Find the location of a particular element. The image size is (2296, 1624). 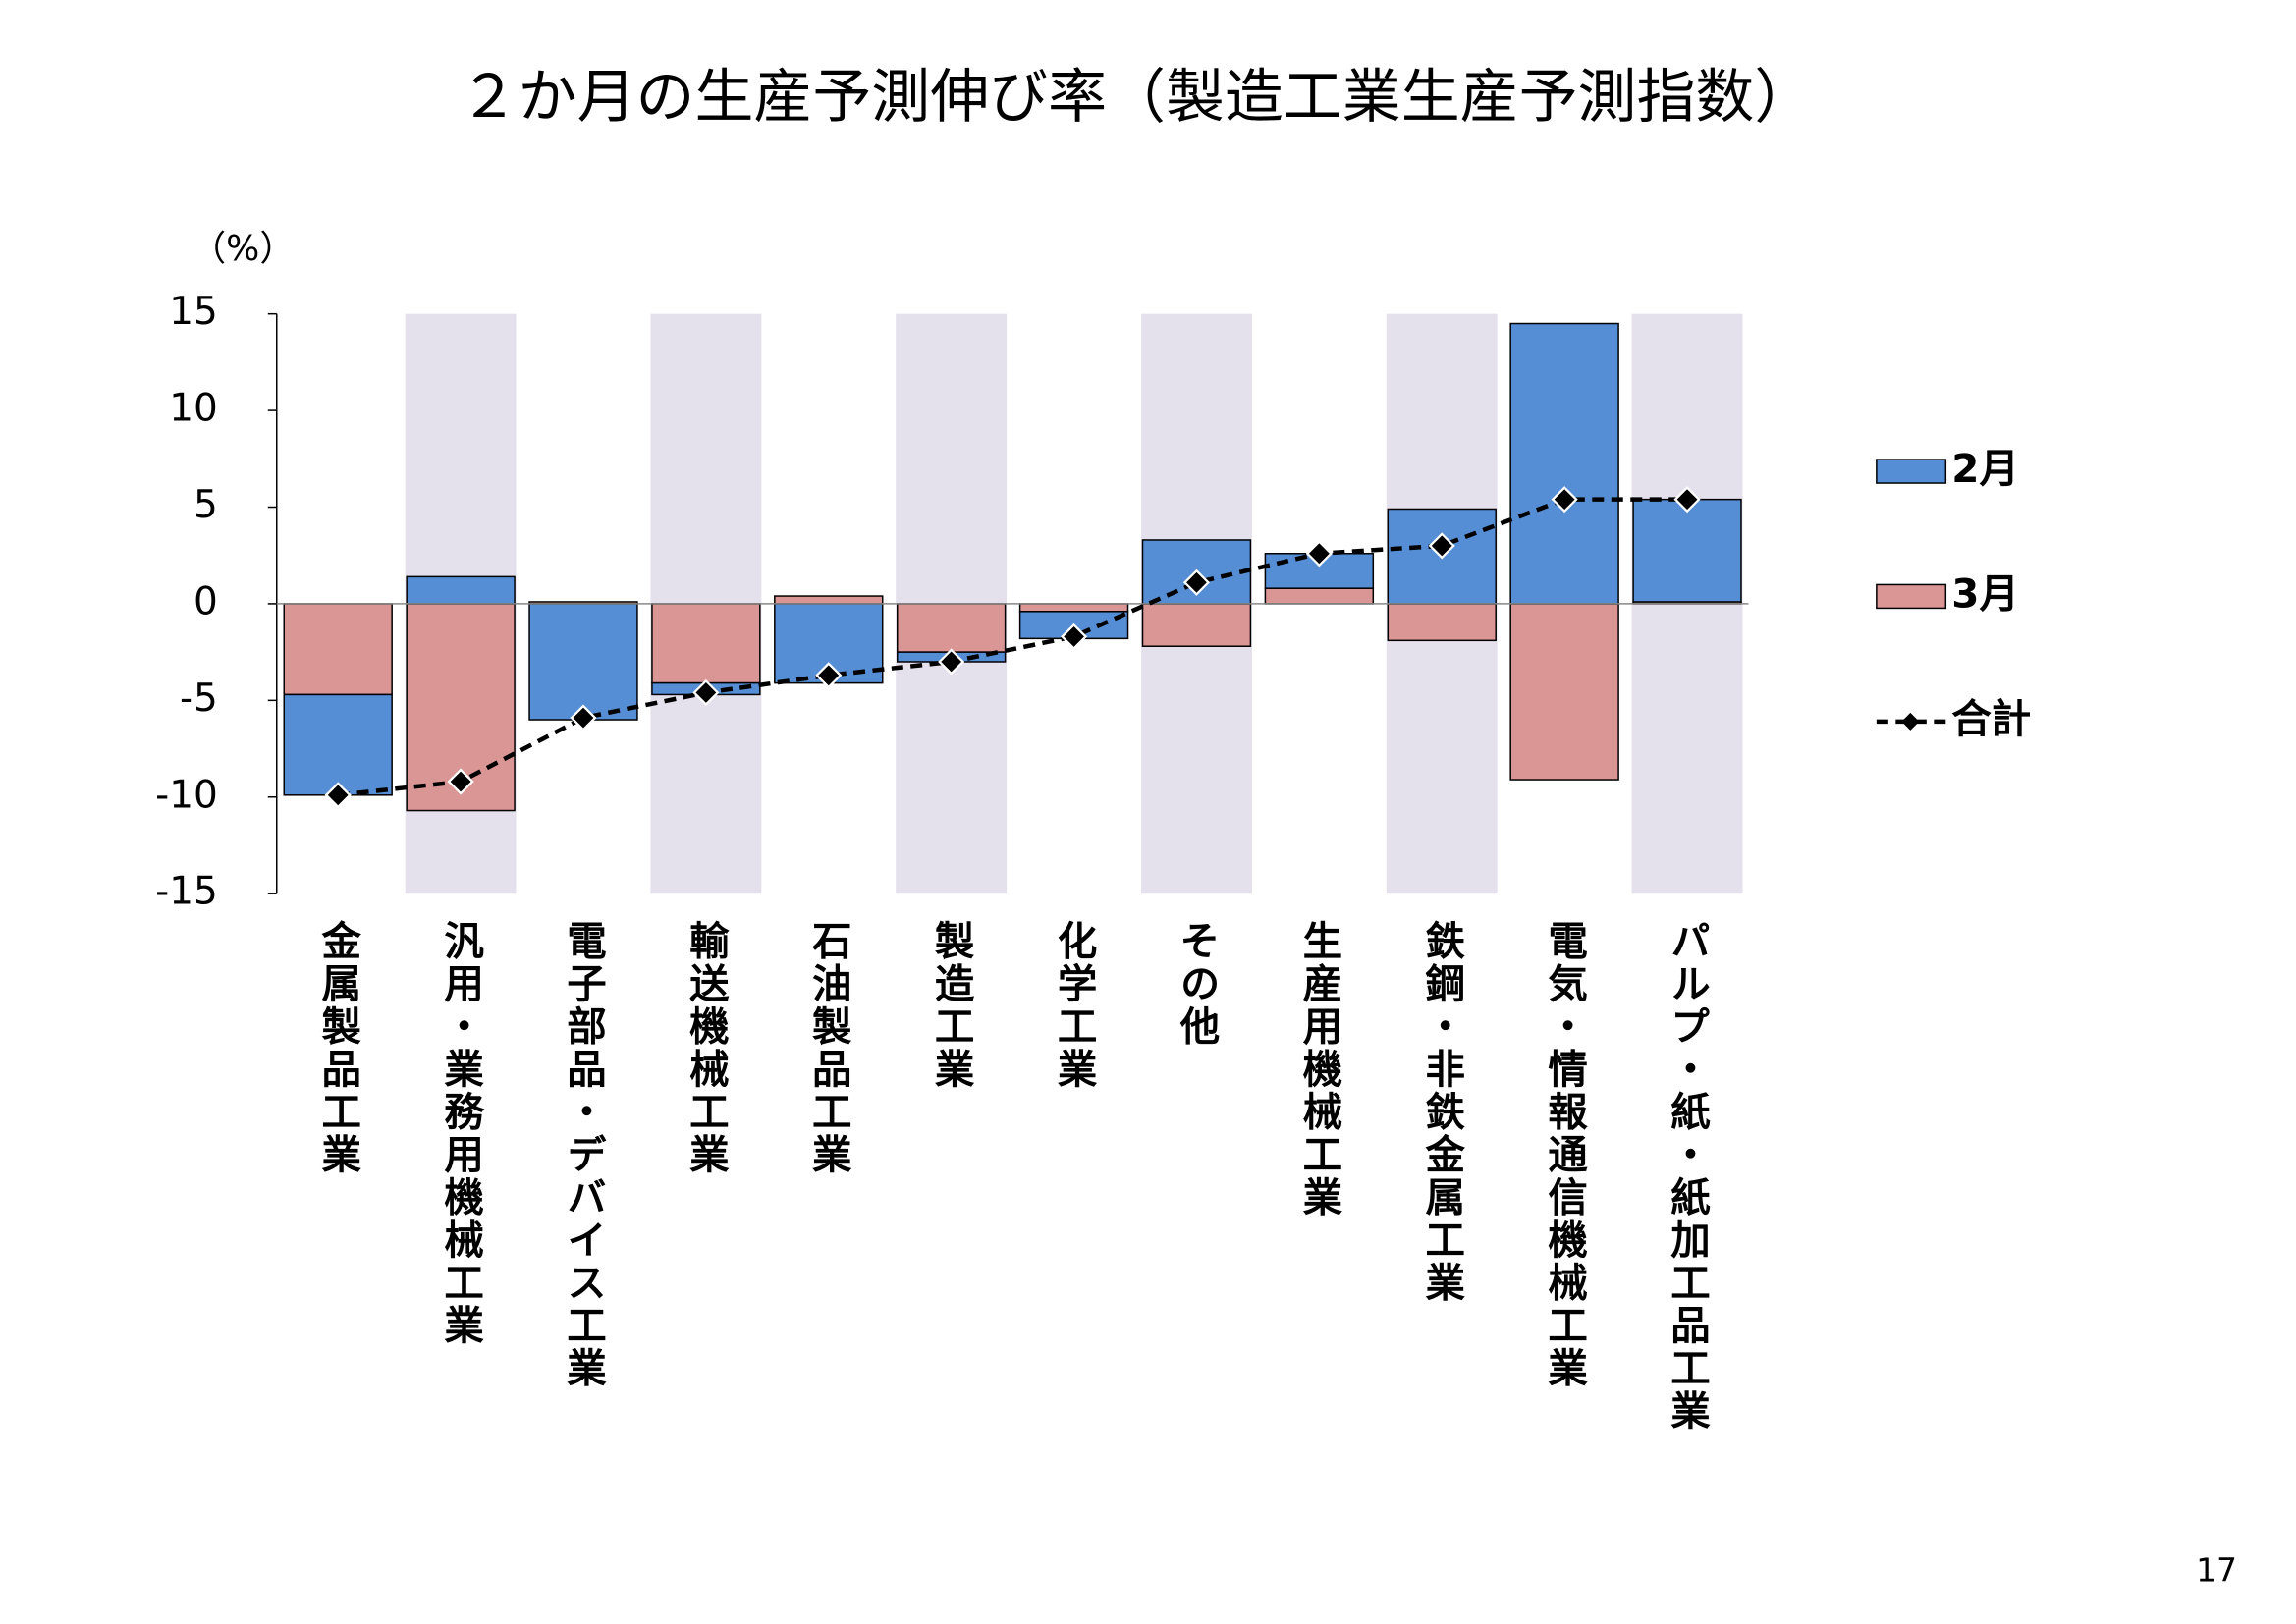

y-tick-label: 0 is located at coordinates (205, 601).